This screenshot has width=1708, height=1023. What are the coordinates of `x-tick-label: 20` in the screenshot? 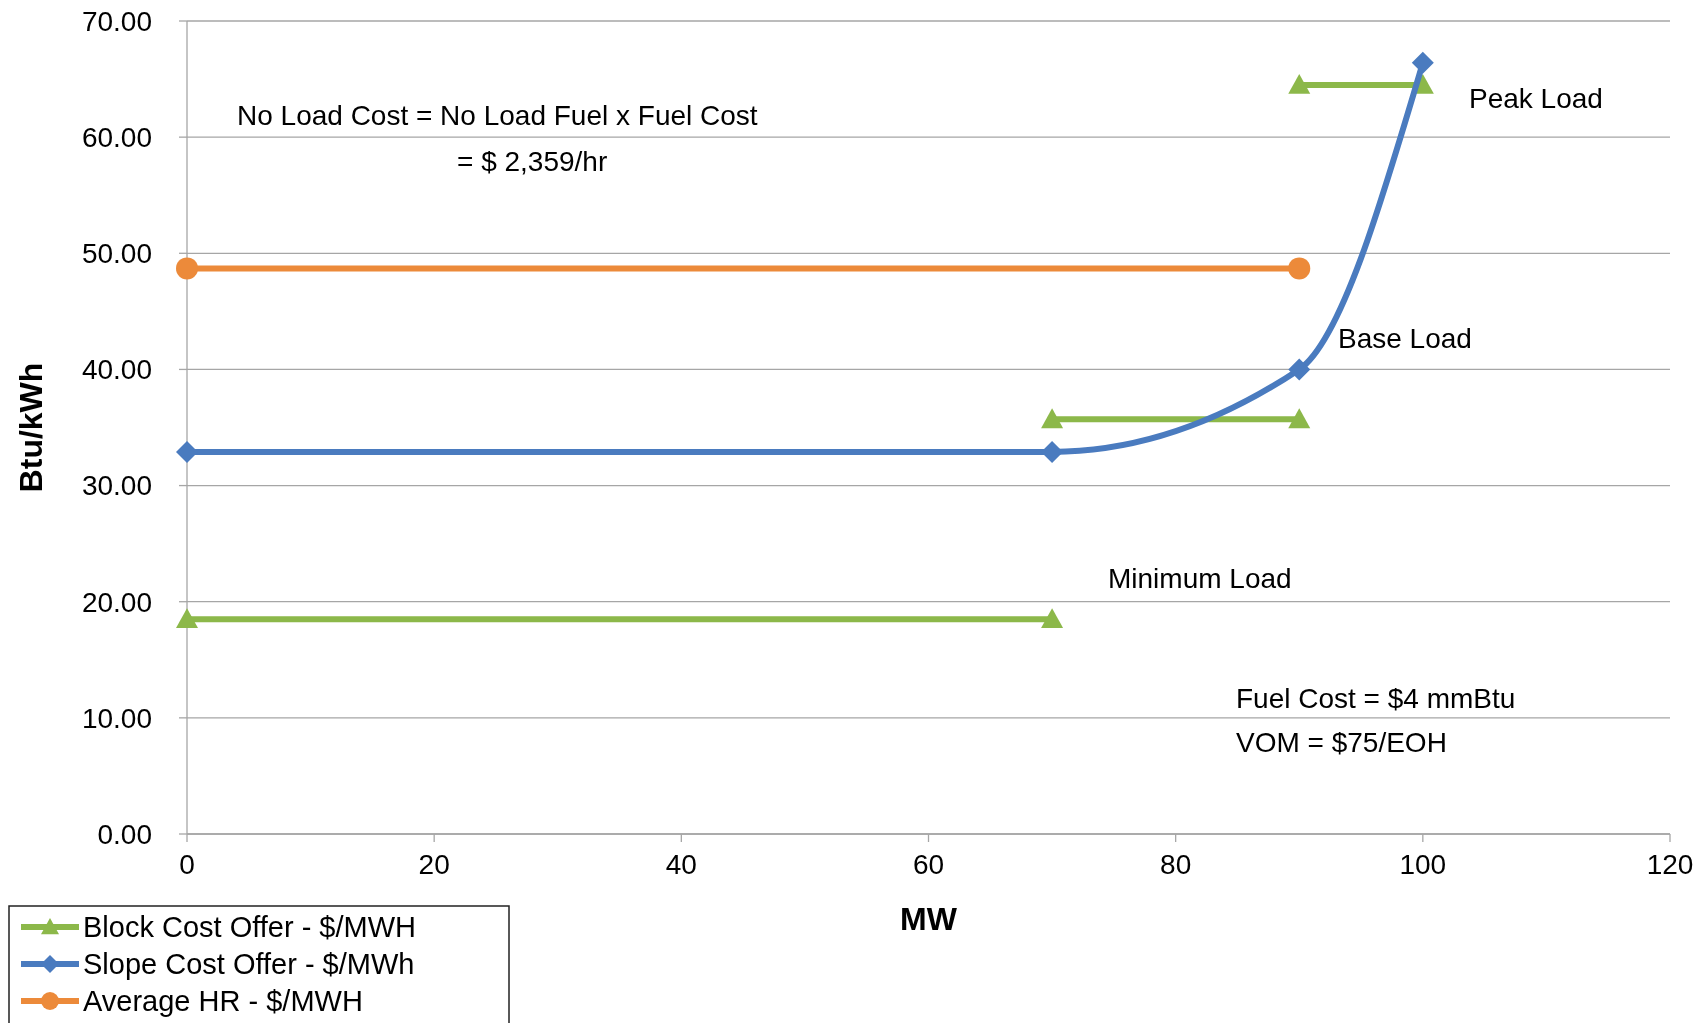 It's located at (434, 864).